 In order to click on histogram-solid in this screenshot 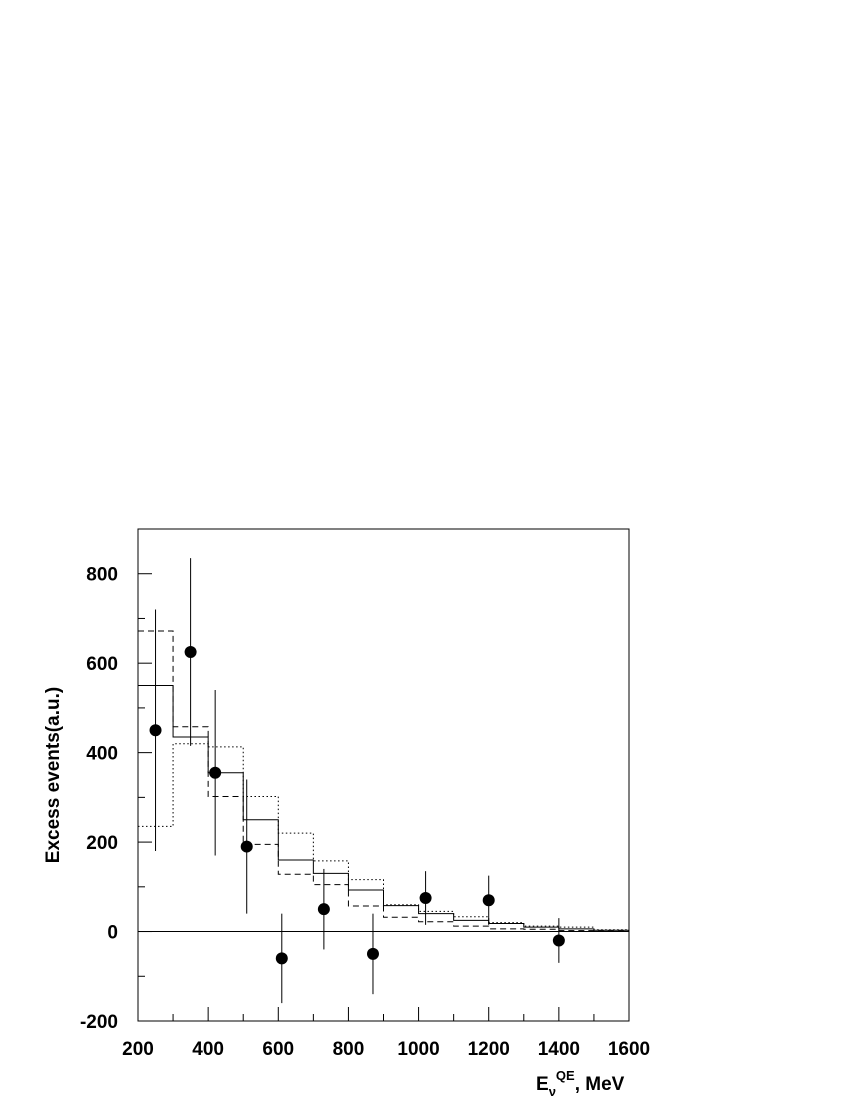, I will do `click(383, 808)`.